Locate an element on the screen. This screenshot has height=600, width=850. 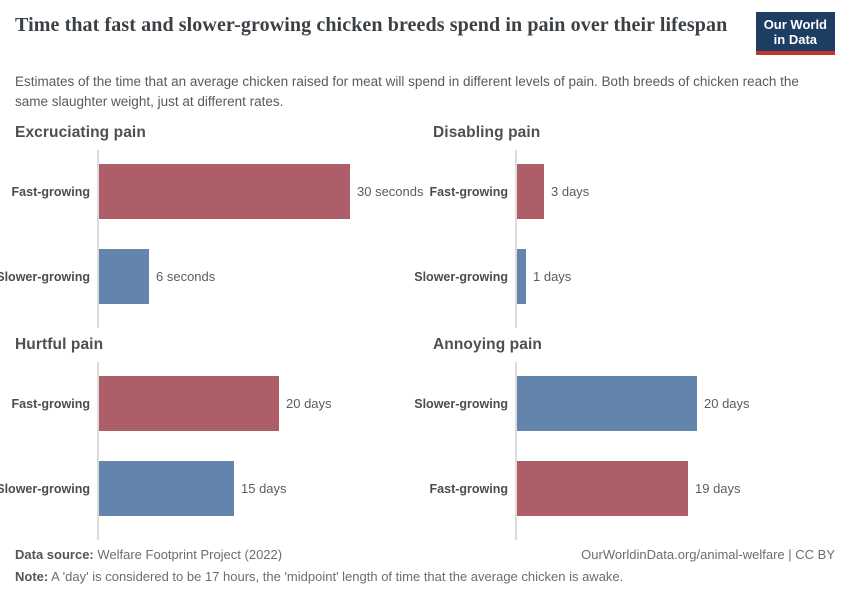
bar-row: Fast-growing 20 days is located at coordinates (214, 403).